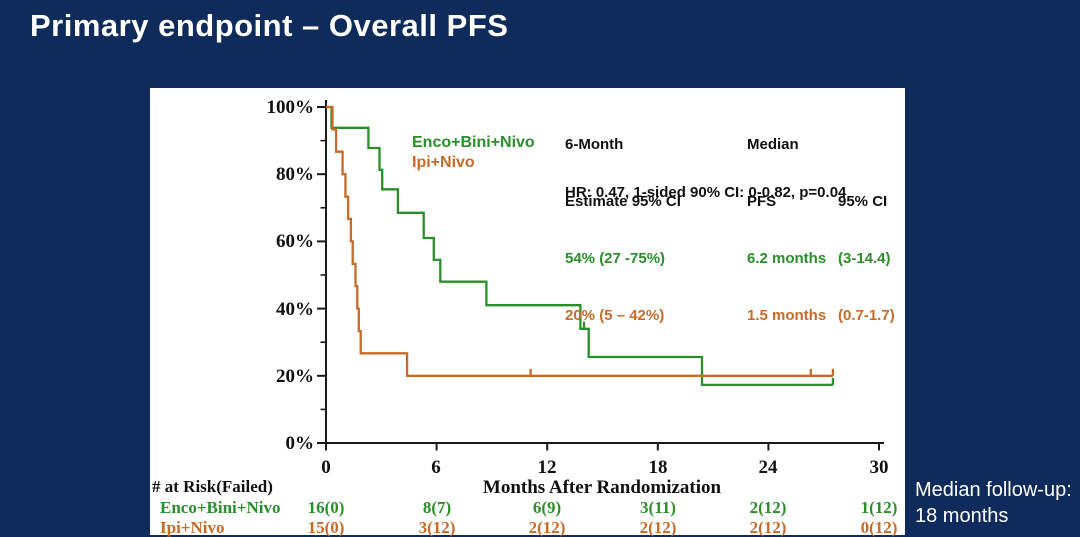 The width and height of the screenshot is (1080, 537). Describe the element at coordinates (787, 258) in the screenshot. I see `stats-median-enco: 6.2 months` at that location.